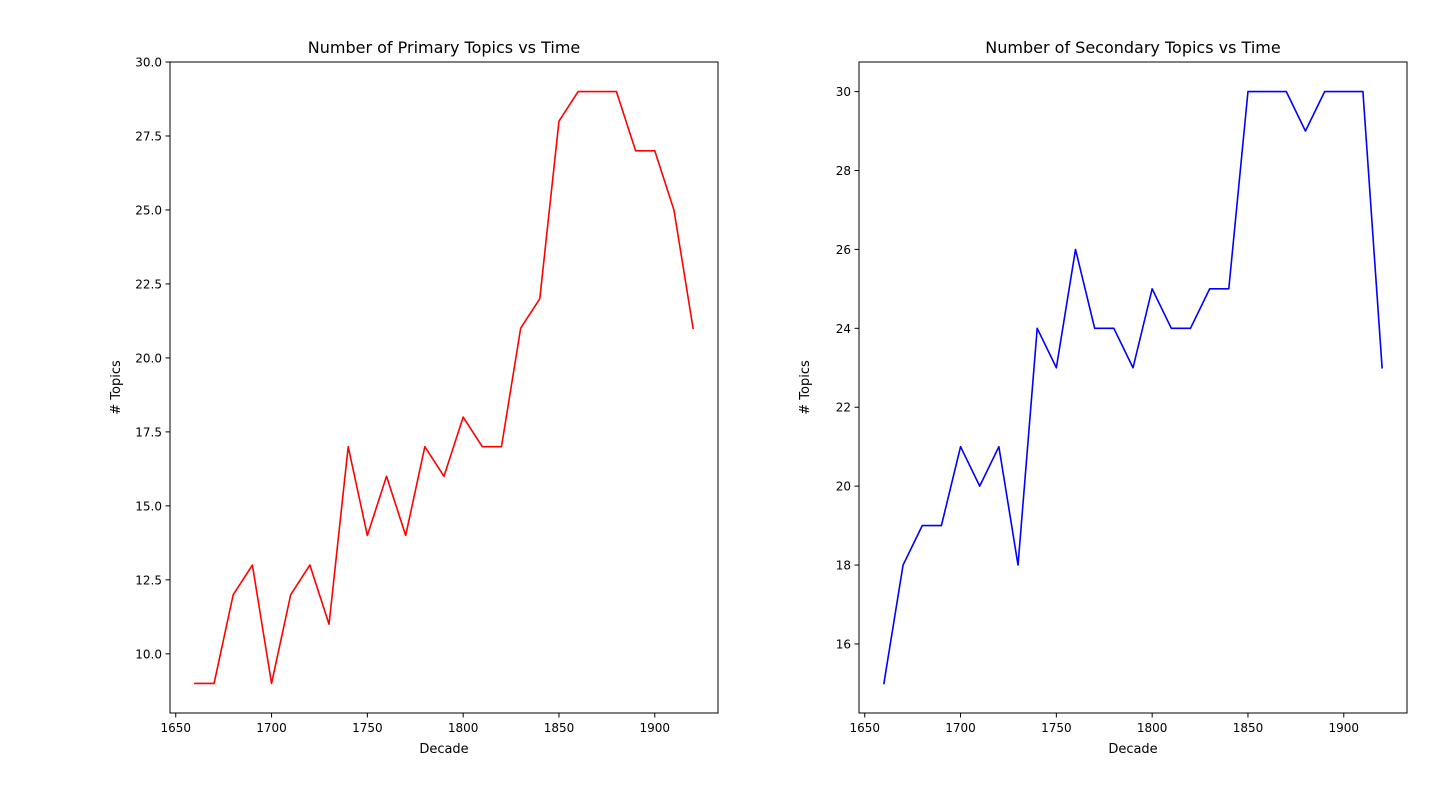 Image resolution: width=1440 pixels, height=811 pixels. I want to click on primary-x-axis-label: Decade, so click(443, 749).